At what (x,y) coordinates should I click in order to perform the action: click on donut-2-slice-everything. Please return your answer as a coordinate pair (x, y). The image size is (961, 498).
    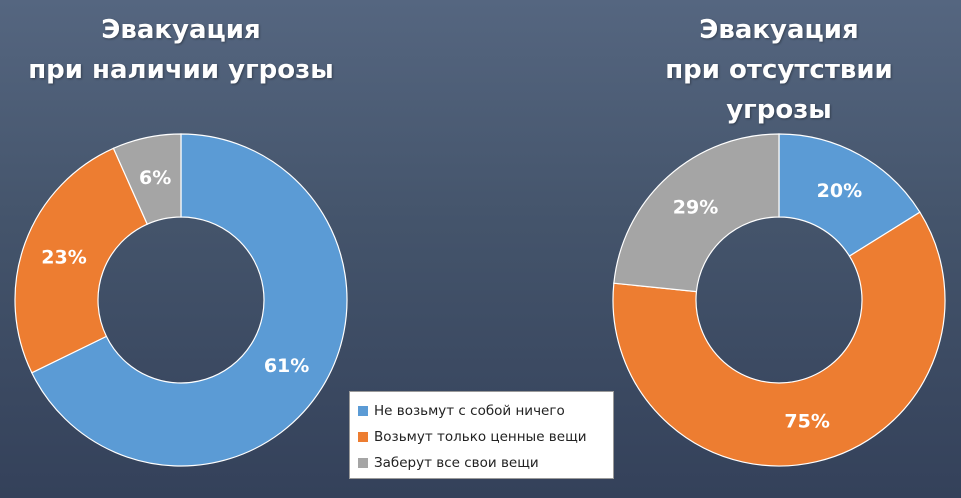
    Looking at the image, I should click on (696, 213).